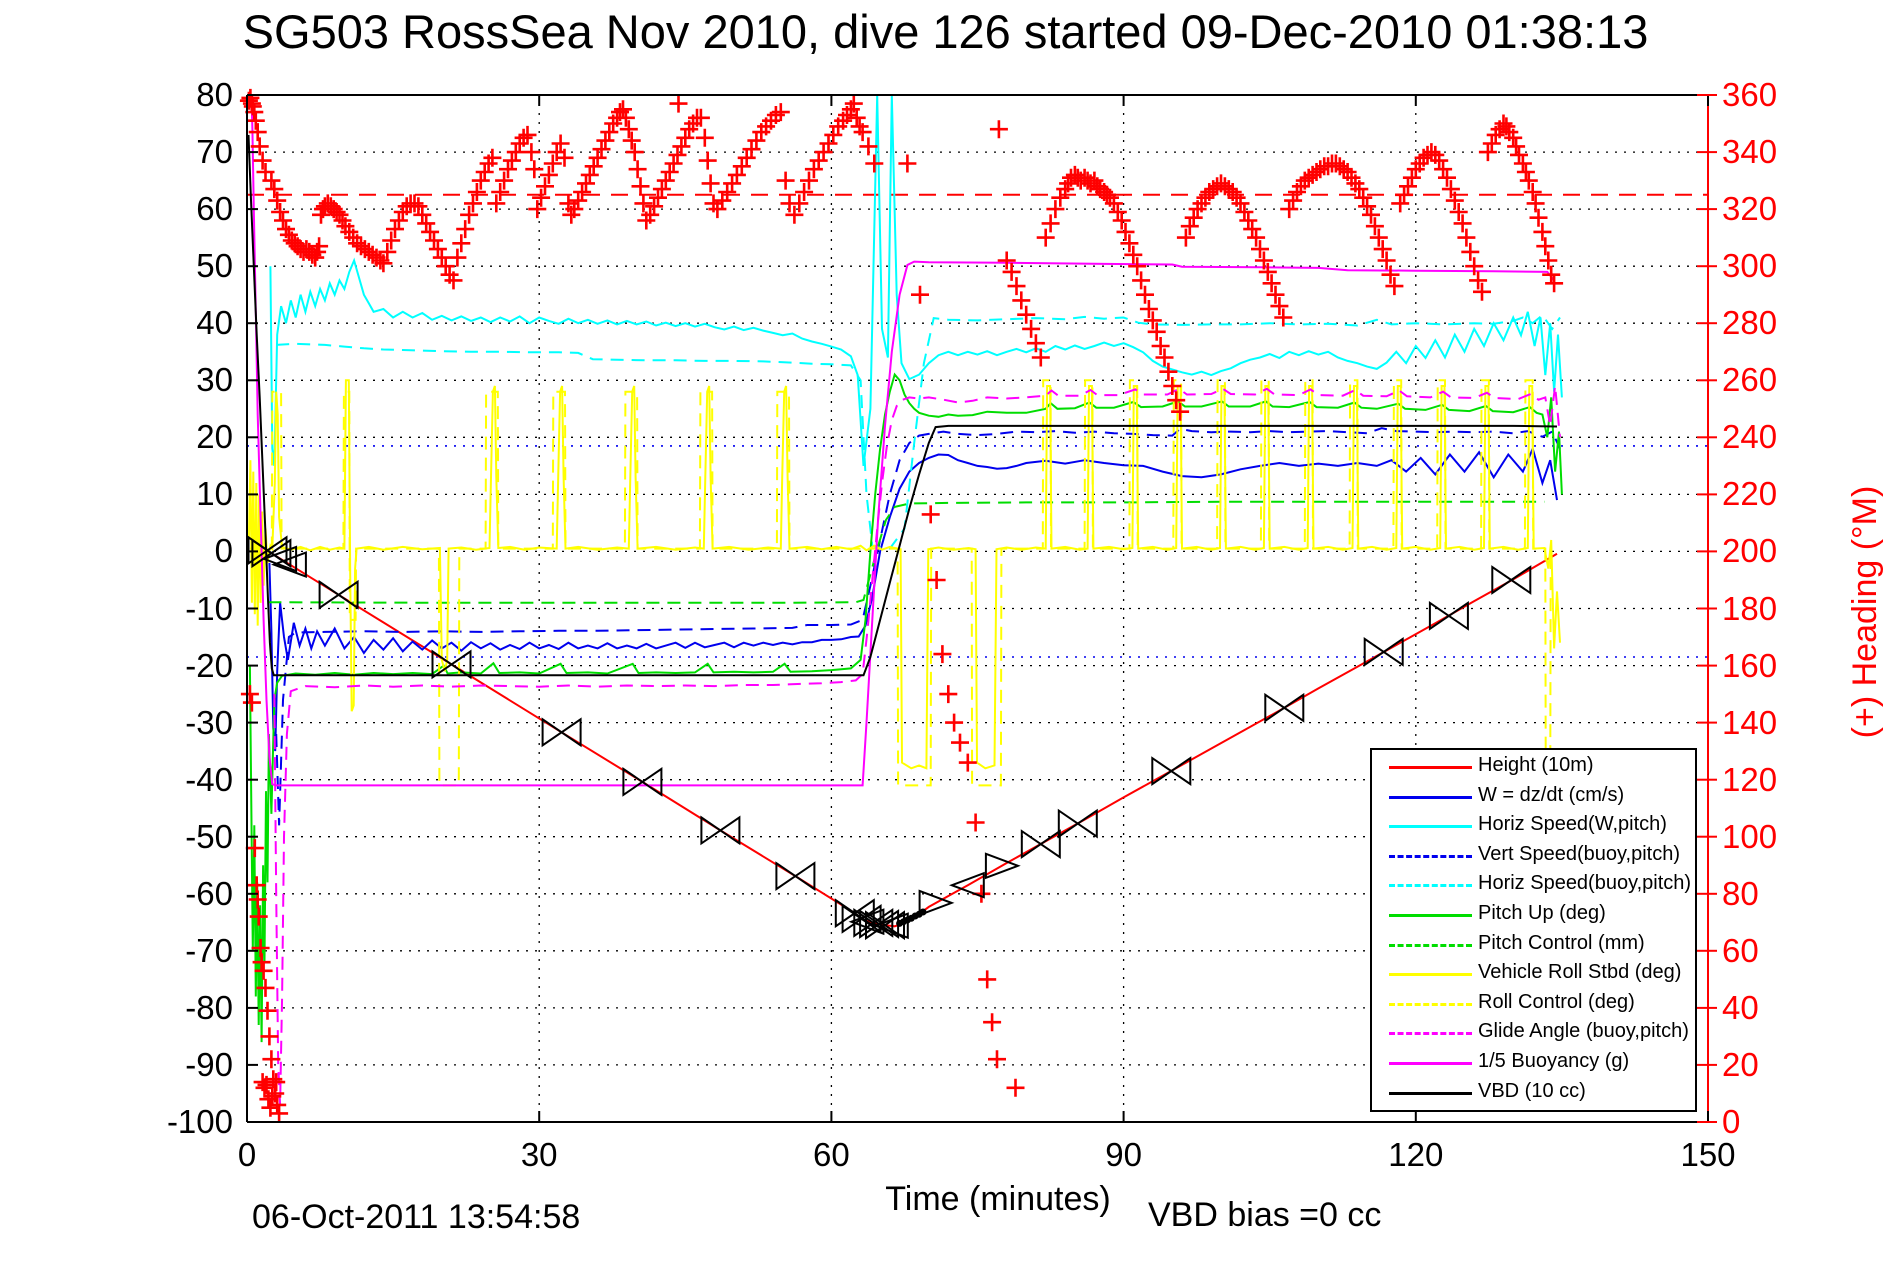 The image size is (1891, 1262). I want to click on legend-entry: Horiz Speed(W,pitch), so click(1533, 825).